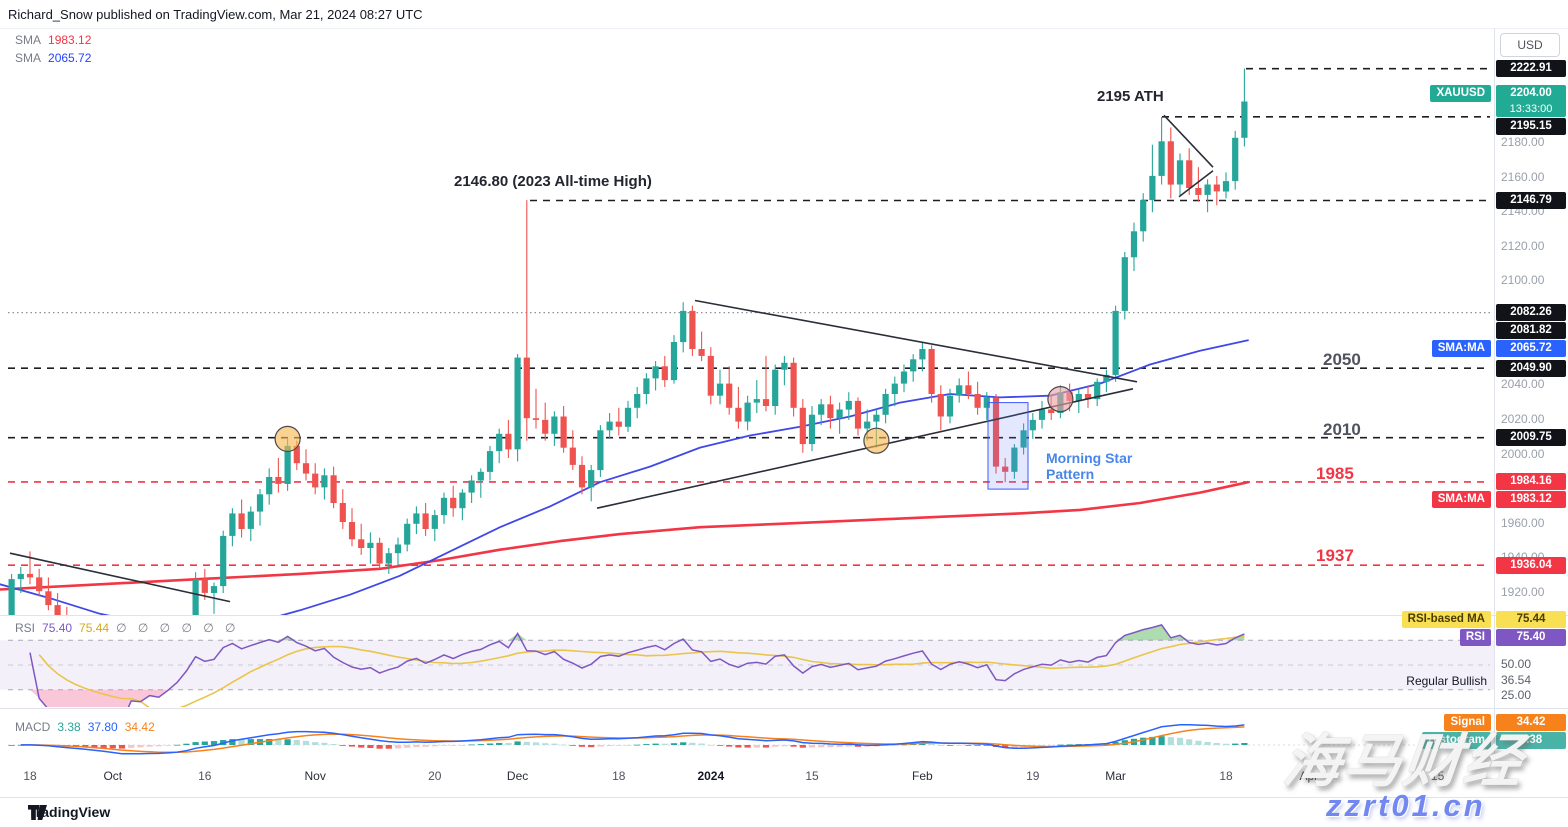 This screenshot has height=827, width=1568. I want to click on level-label-1937: 1937, so click(1335, 555).